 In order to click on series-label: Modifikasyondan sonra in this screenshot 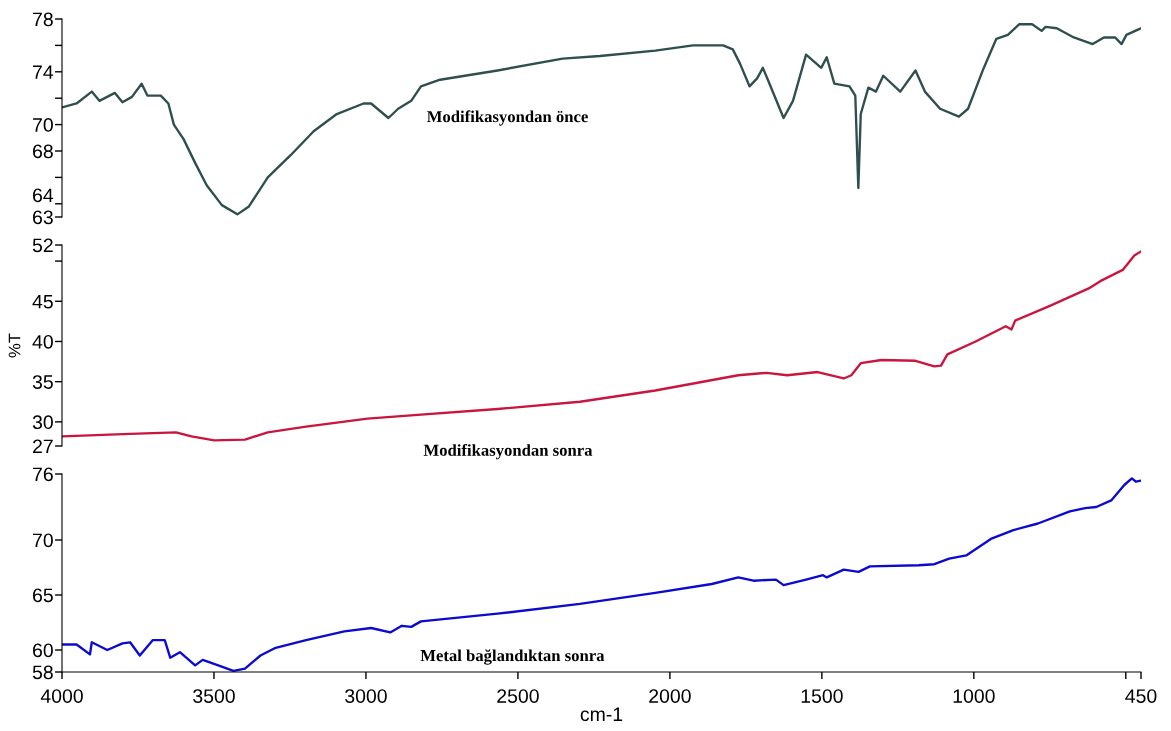, I will do `click(508, 451)`.